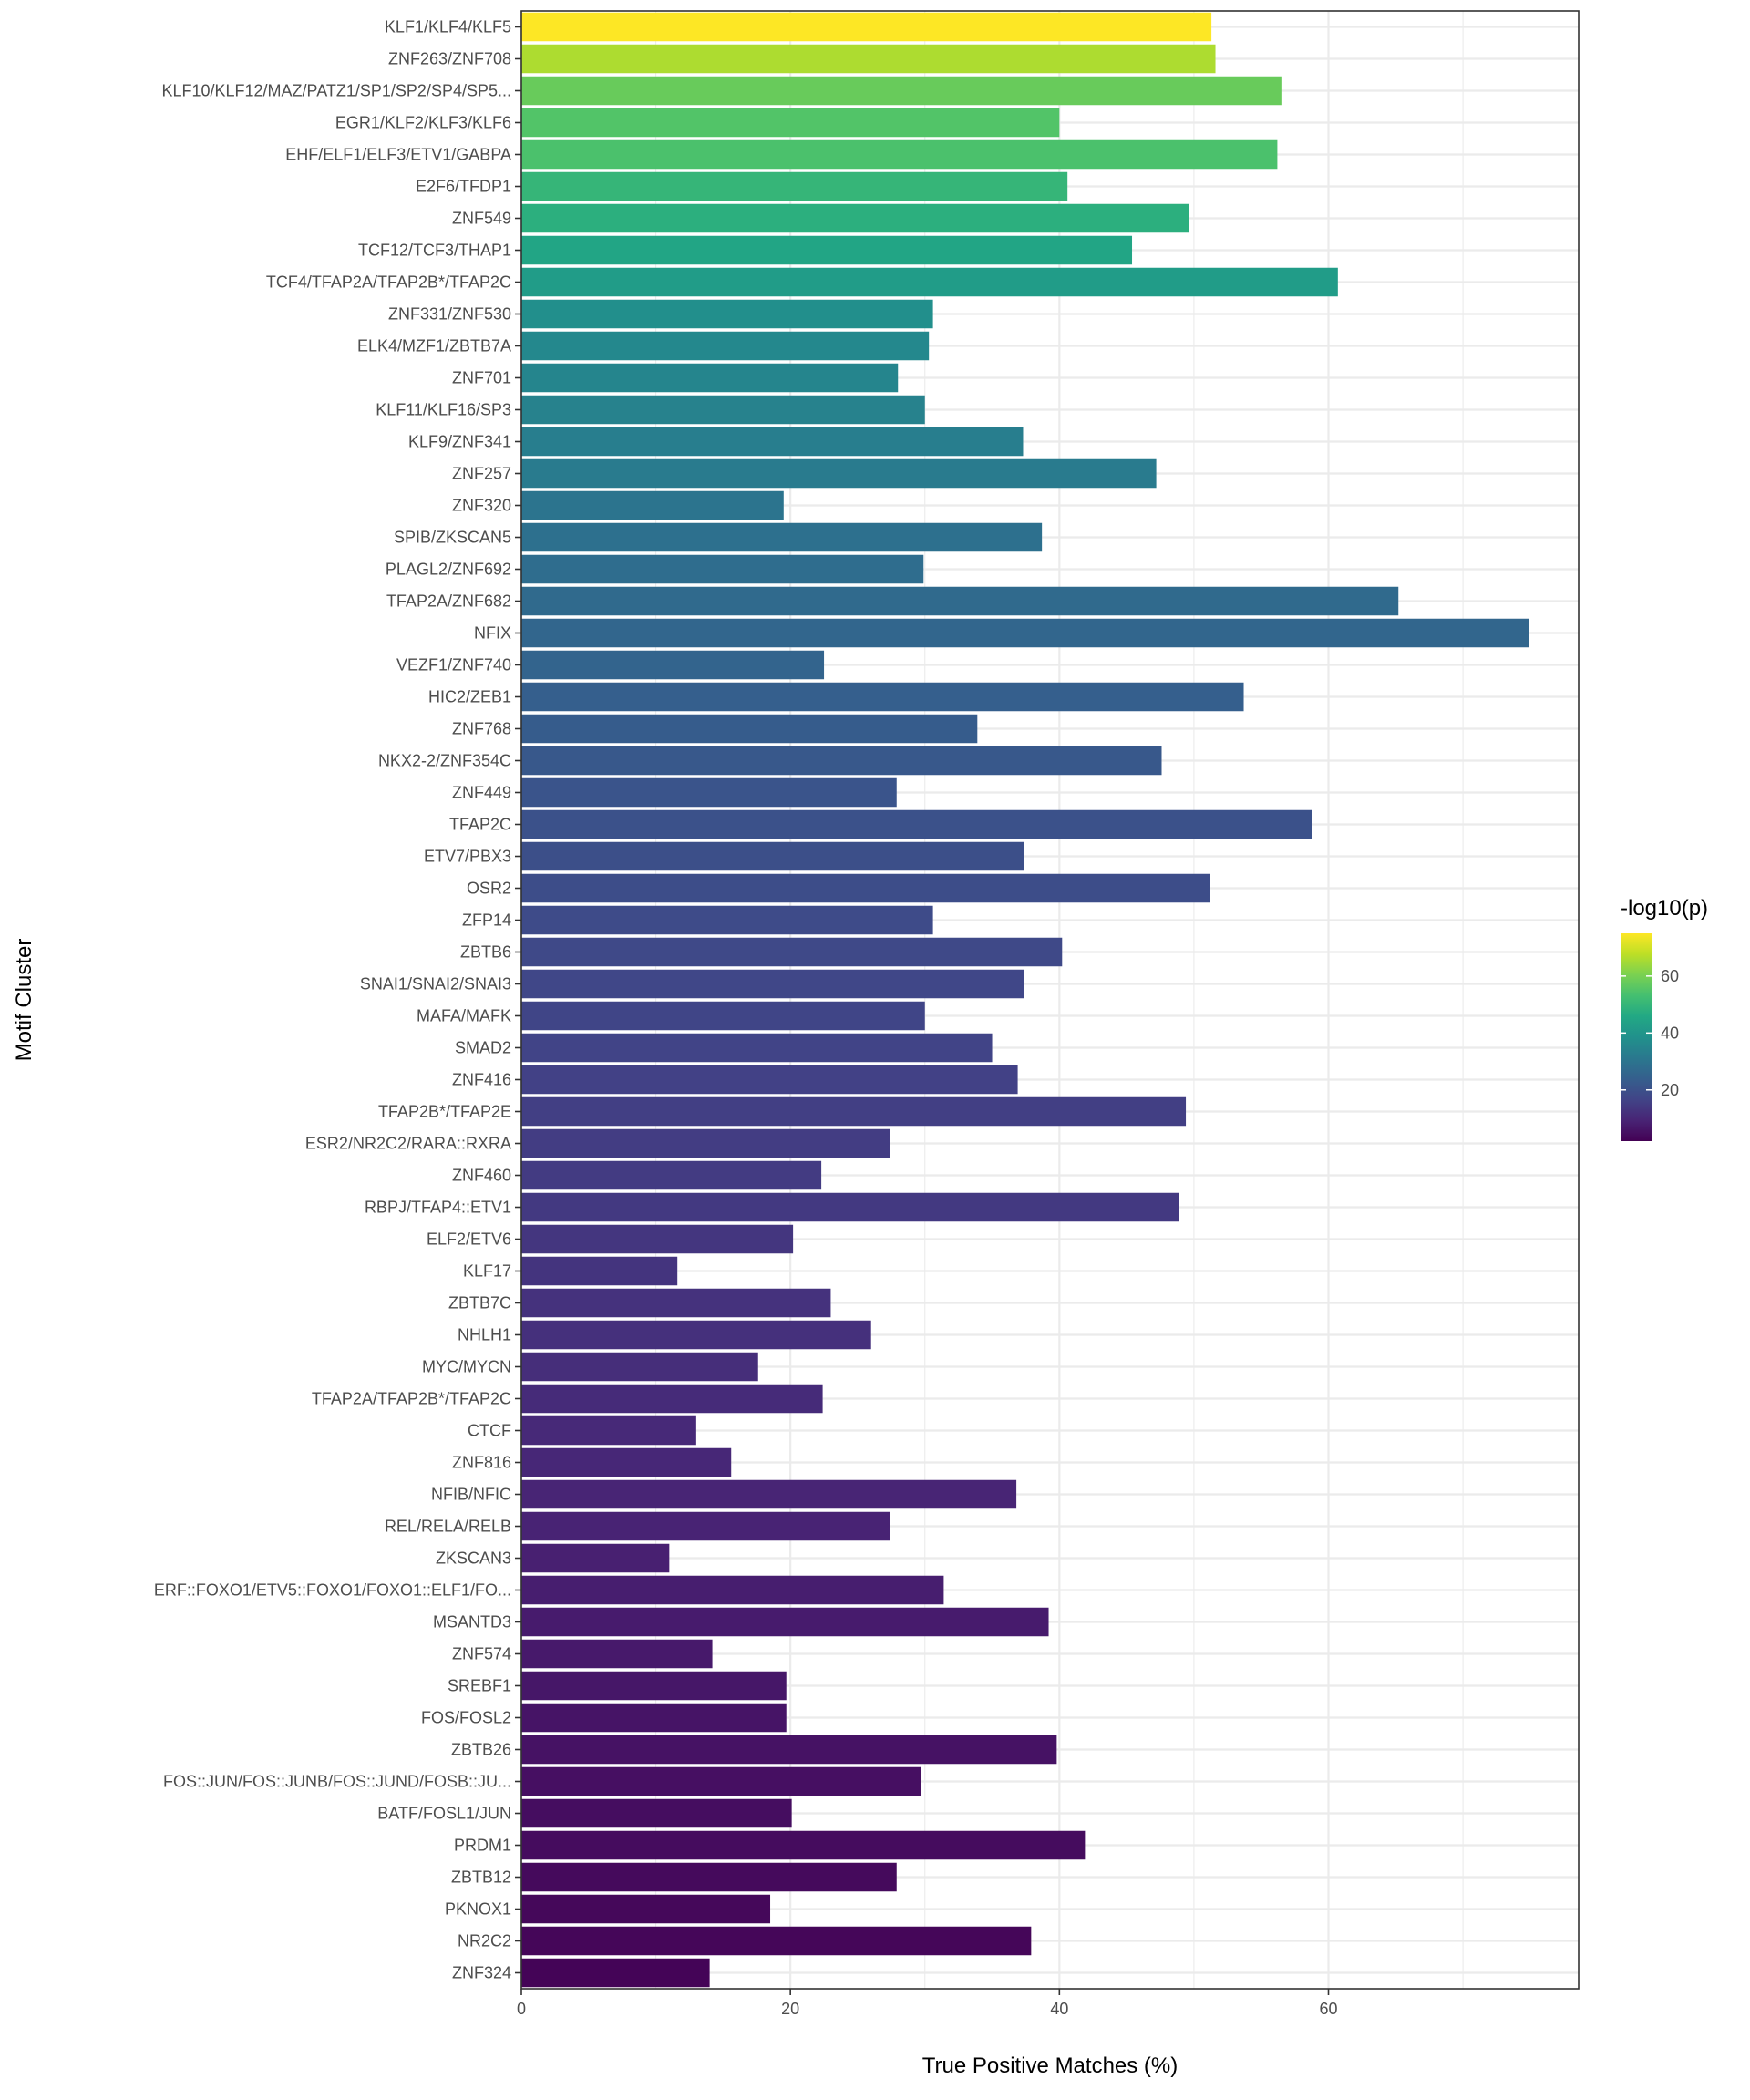 This screenshot has height=2100, width=1750. Describe the element at coordinates (482, 729) in the screenshot. I see `y-tick-label: ZNF768` at that location.